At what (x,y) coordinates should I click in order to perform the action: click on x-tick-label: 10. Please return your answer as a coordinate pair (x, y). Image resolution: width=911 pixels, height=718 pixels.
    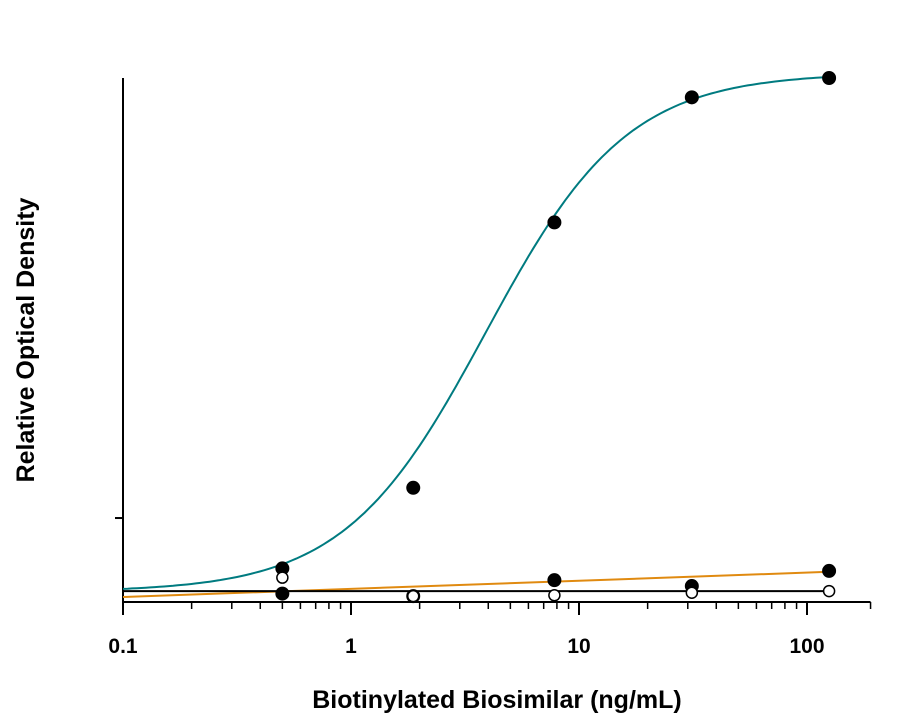
    Looking at the image, I should click on (578, 646).